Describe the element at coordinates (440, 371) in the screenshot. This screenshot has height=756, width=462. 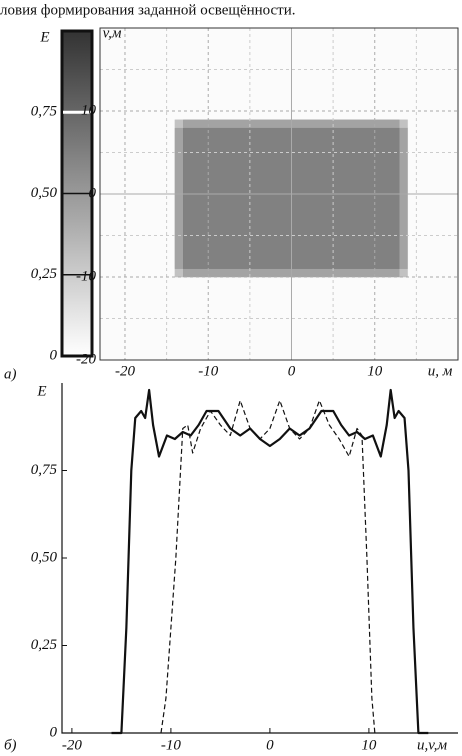
I see `x-axis-label: u, м` at that location.